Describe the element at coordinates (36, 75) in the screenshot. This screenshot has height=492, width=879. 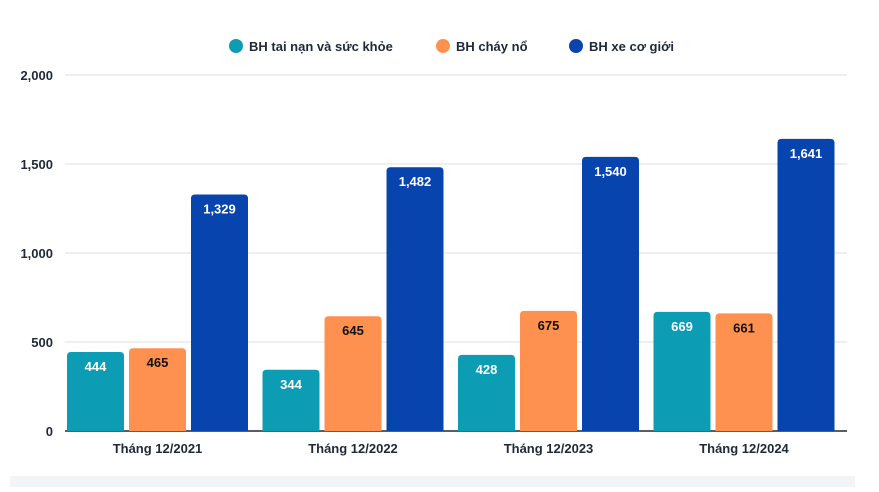
I see `y-tick-label: 2,000` at that location.